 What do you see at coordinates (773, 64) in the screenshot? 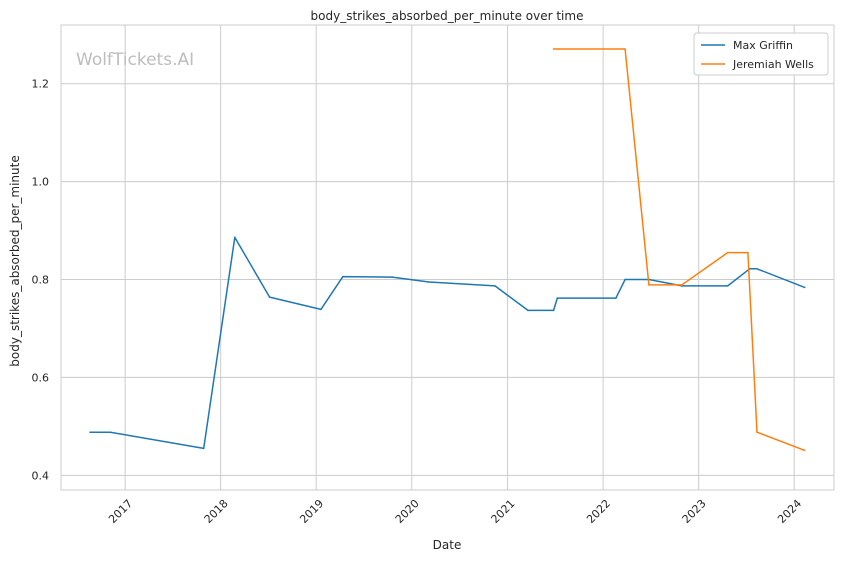
I see `legend-label-jeremiah-wells: Jeremiah Wells` at bounding box center [773, 64].